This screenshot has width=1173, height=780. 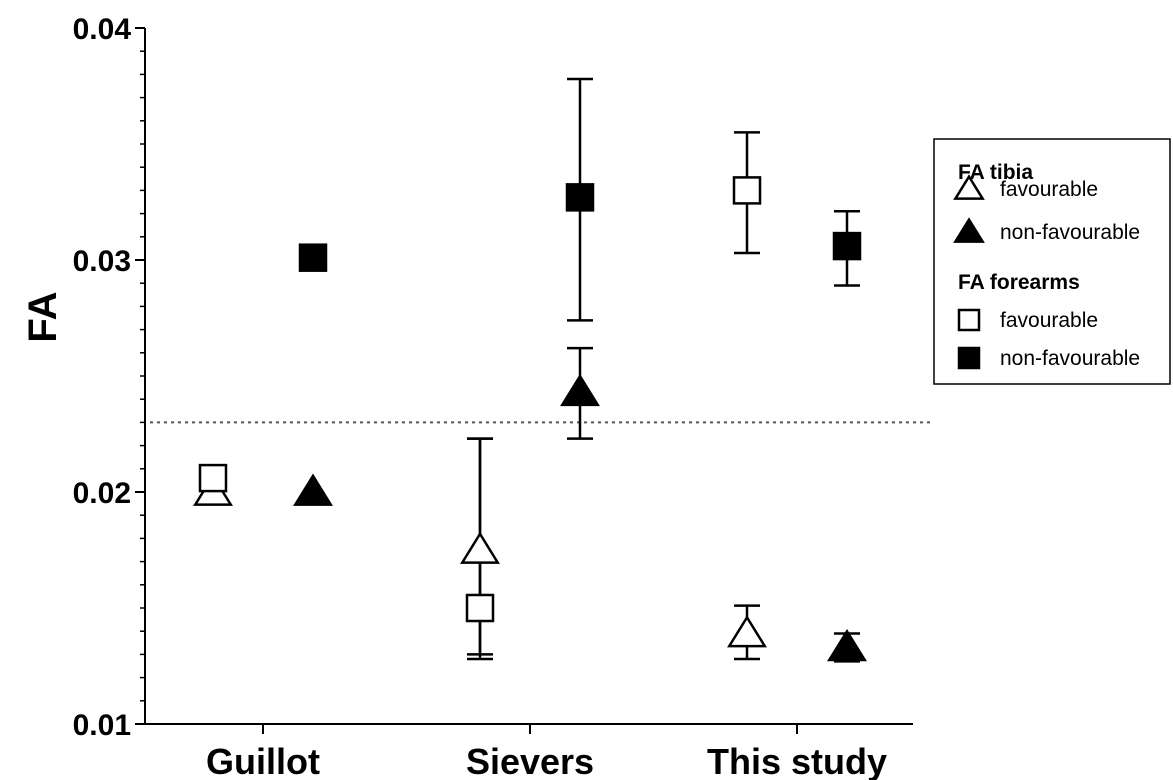 What do you see at coordinates (1019, 282) in the screenshot?
I see `legend-group-title: FA forearms` at bounding box center [1019, 282].